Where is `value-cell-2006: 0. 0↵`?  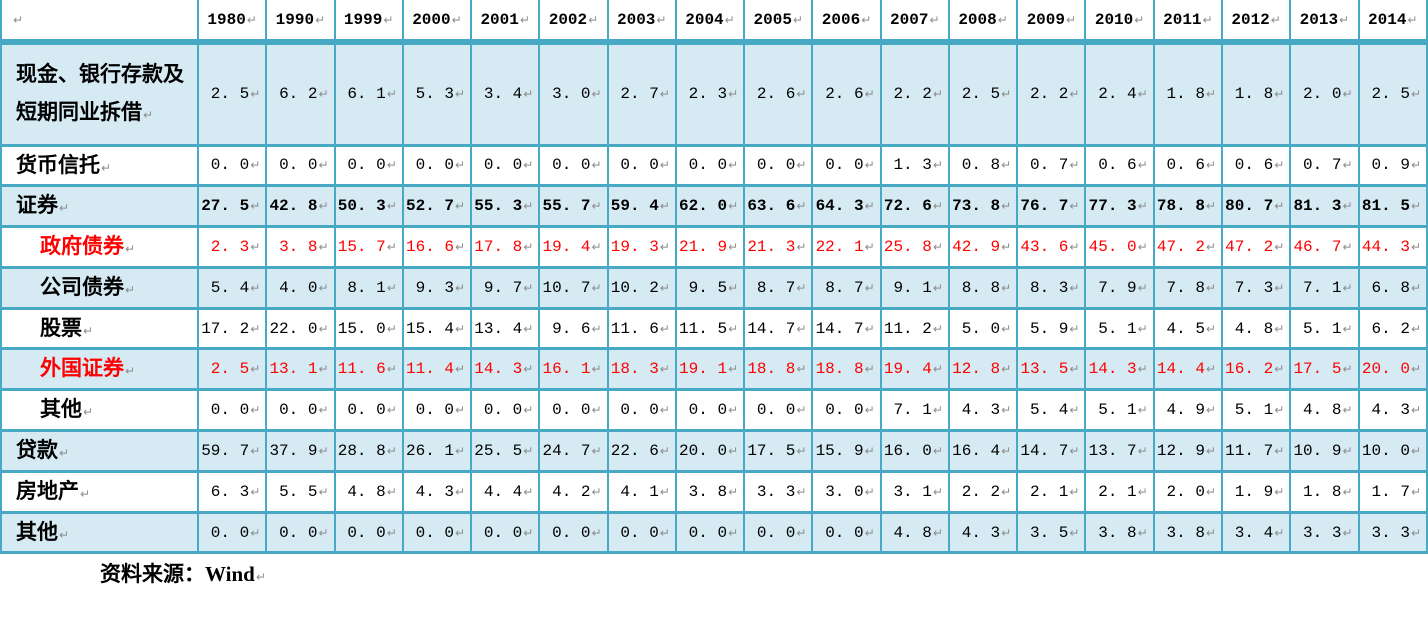
value-cell-2006: 0. 0↵ is located at coordinates (846, 165).